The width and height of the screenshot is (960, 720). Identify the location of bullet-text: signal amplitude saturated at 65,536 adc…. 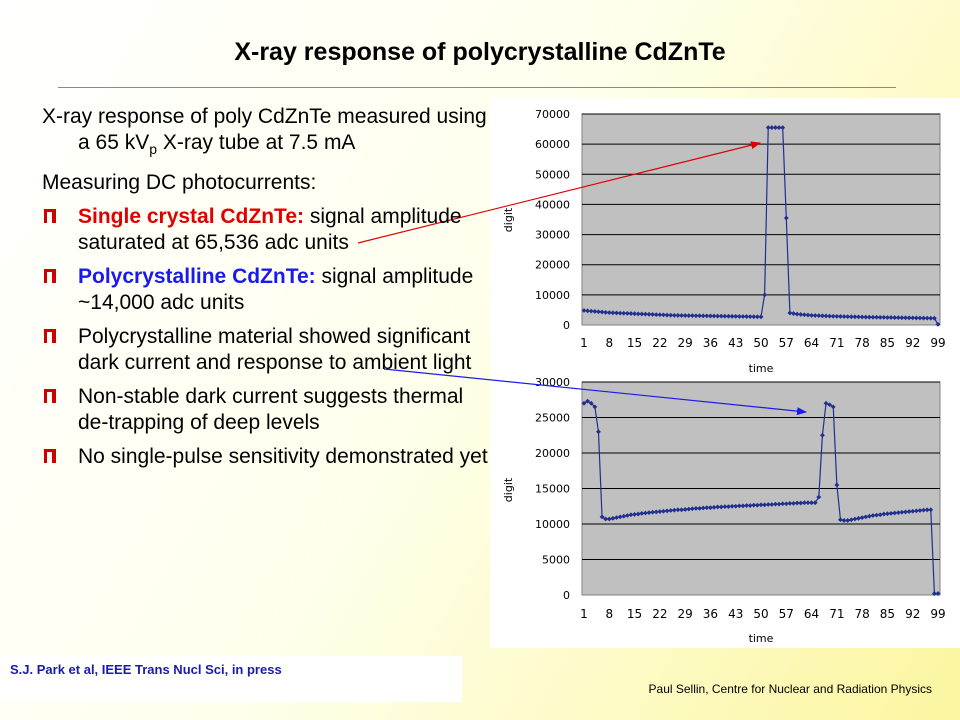
(270, 229).